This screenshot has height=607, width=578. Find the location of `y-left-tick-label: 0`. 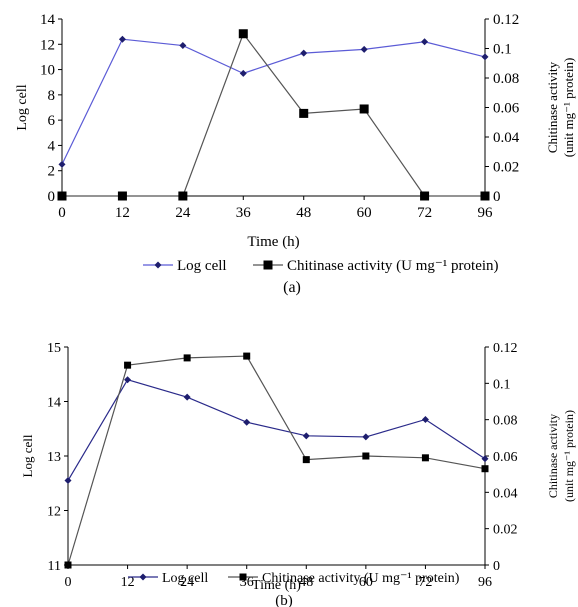

y-left-tick-label: 0 is located at coordinates (52, 197).